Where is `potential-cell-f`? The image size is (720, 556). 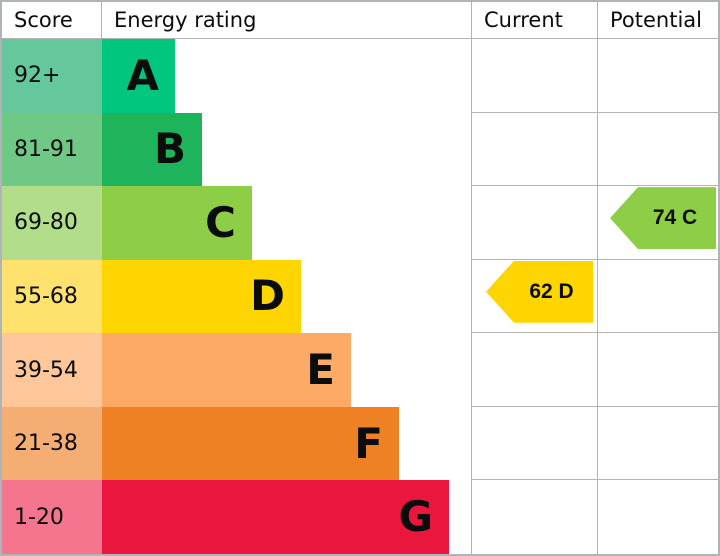
potential-cell-f is located at coordinates (657, 443).